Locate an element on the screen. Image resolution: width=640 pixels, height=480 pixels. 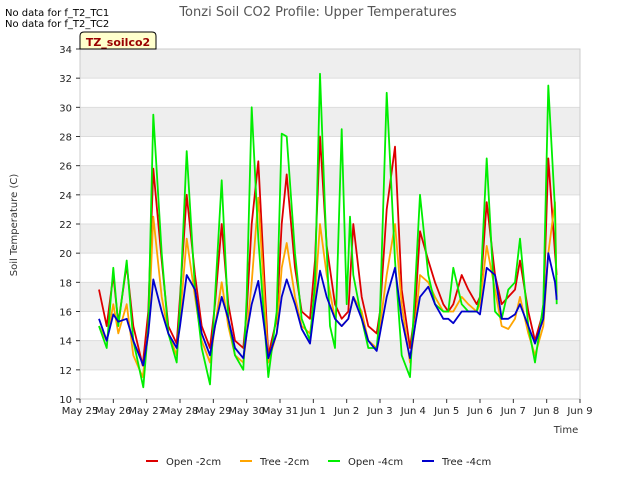
x-tick-label: May 28 is located at coordinates (180, 411).